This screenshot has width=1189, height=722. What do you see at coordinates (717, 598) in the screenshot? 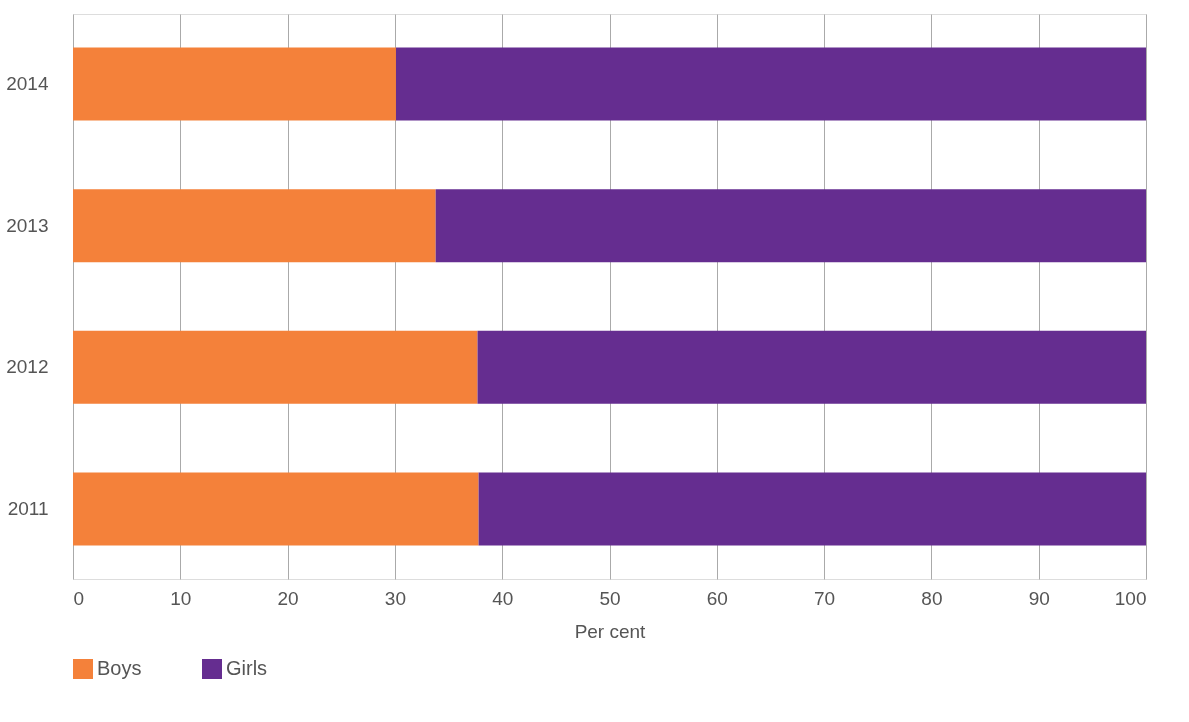
I see `x-tick-label: 60` at bounding box center [717, 598].